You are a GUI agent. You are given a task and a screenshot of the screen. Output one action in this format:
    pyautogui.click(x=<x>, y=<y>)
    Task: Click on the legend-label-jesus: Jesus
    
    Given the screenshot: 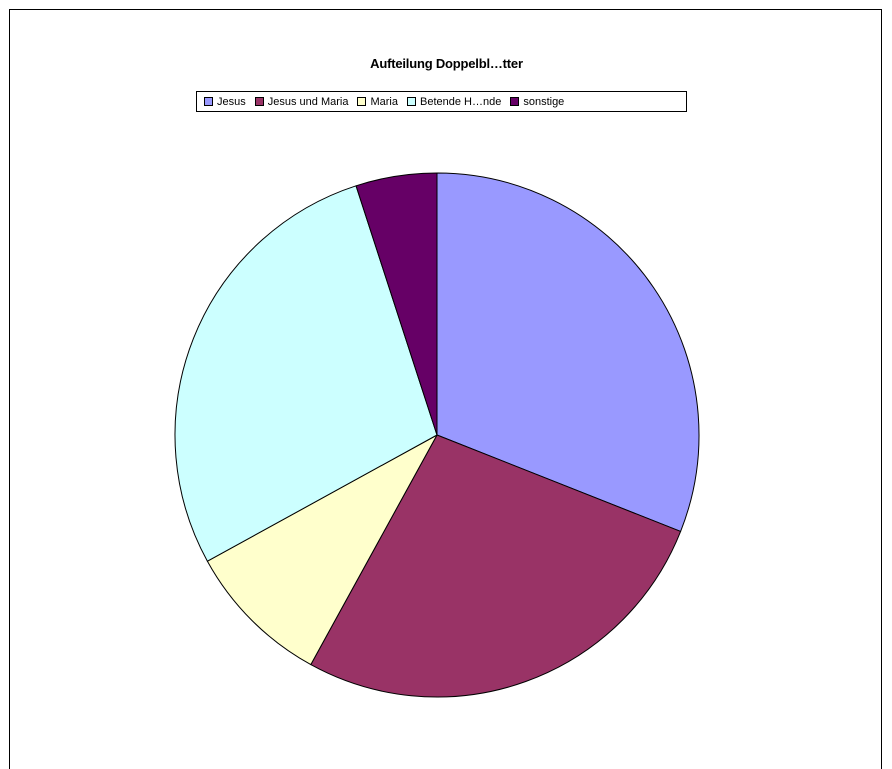 What is the action you would take?
    pyautogui.click(x=231, y=101)
    